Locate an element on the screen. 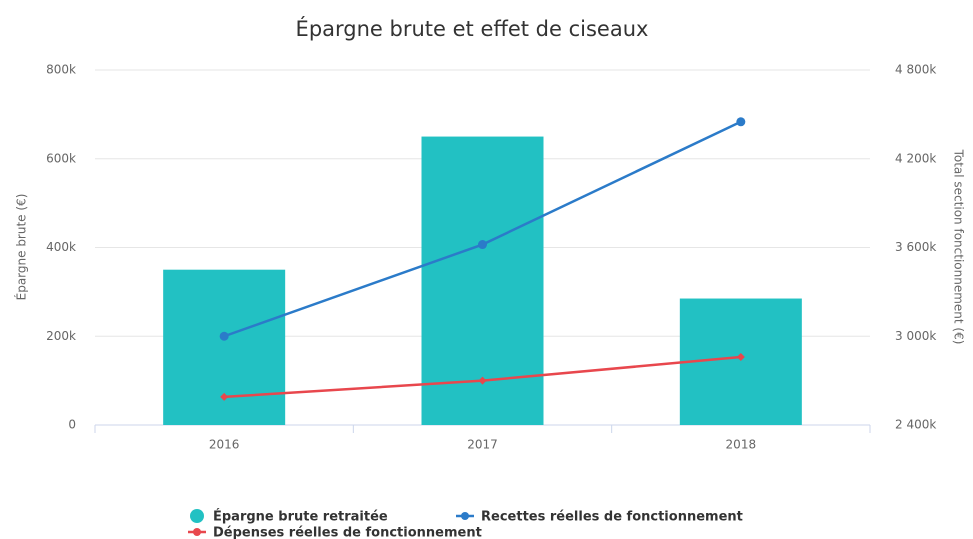 Image resolution: width=973 pixels, height=539 pixels. y2-tick-label: 4 800k is located at coordinates (915, 70).